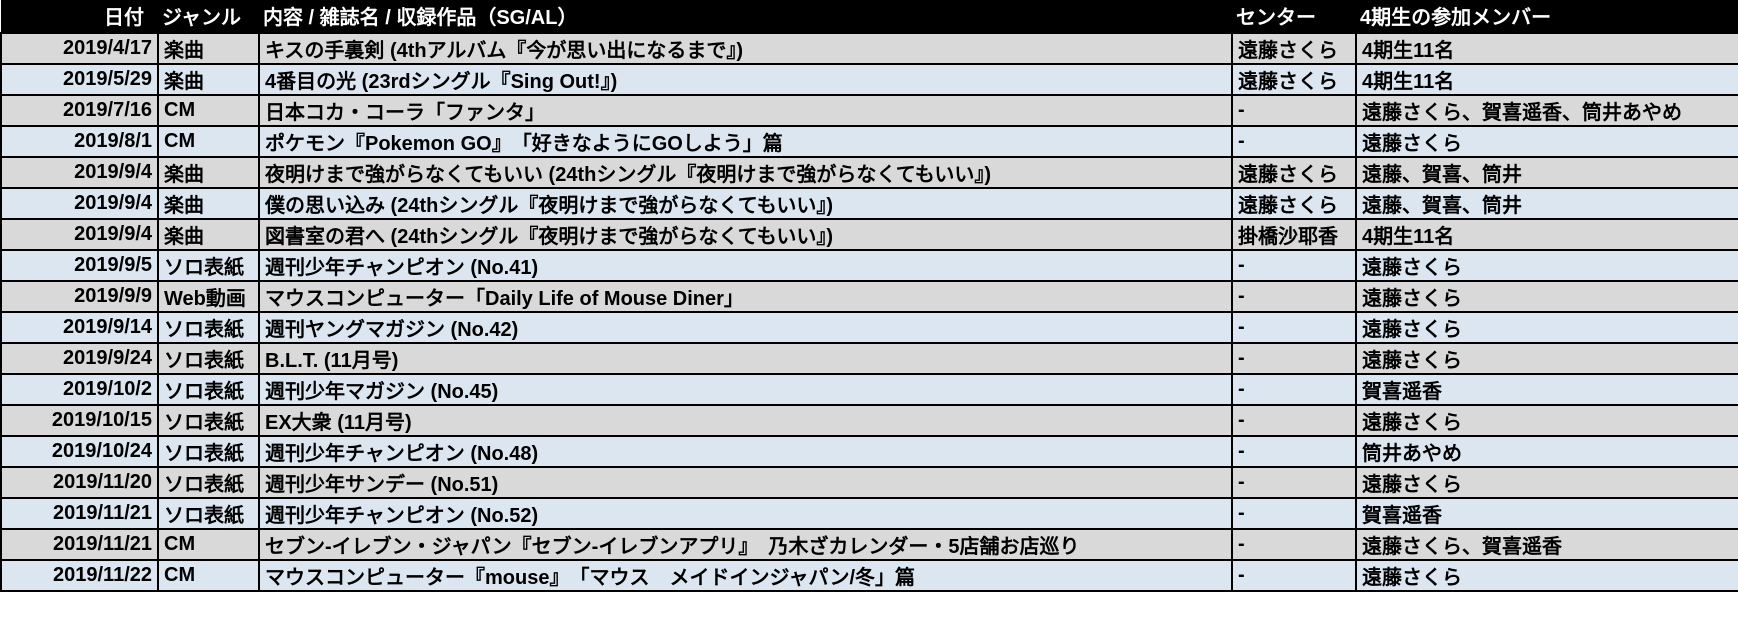 The width and height of the screenshot is (1738, 629). Describe the element at coordinates (745, 234) in the screenshot. I see `cell-content: 図書室の君へ (24thシングル『夜明けまで強がらなくてもいい』)` at that location.